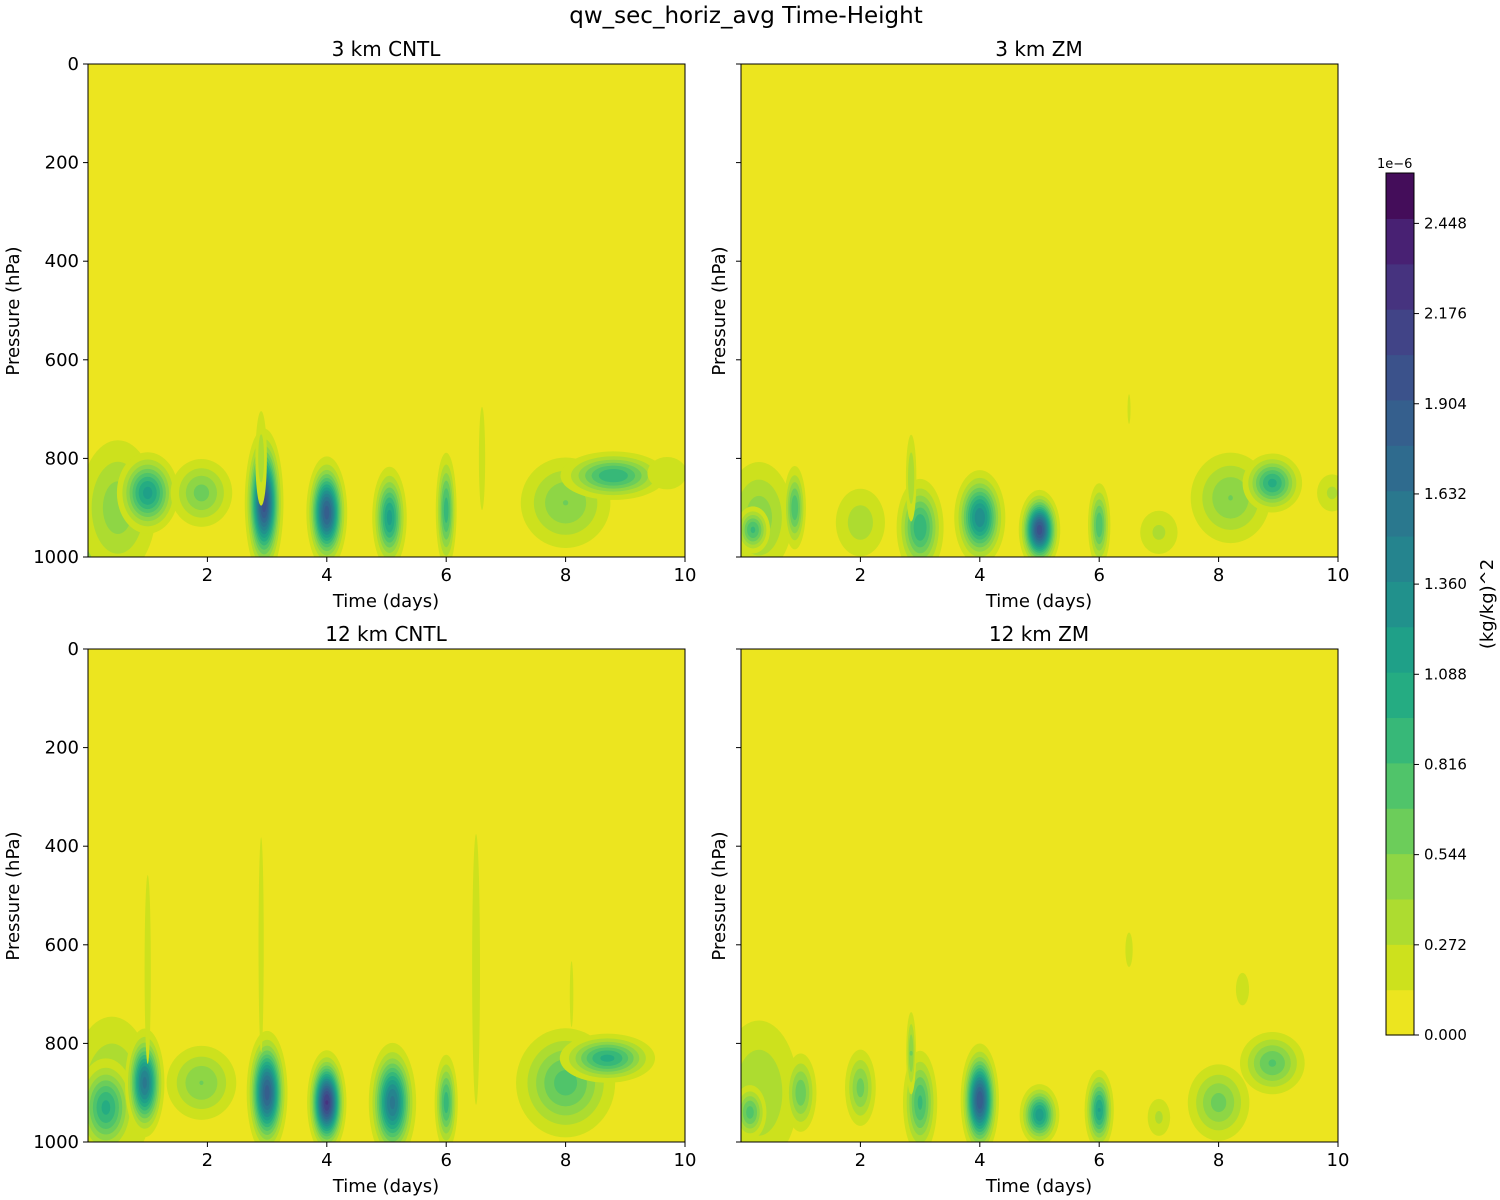 The image size is (1500, 1200). Describe the element at coordinates (62, 360) in the screenshot. I see `y-tick-label: 600` at that location.